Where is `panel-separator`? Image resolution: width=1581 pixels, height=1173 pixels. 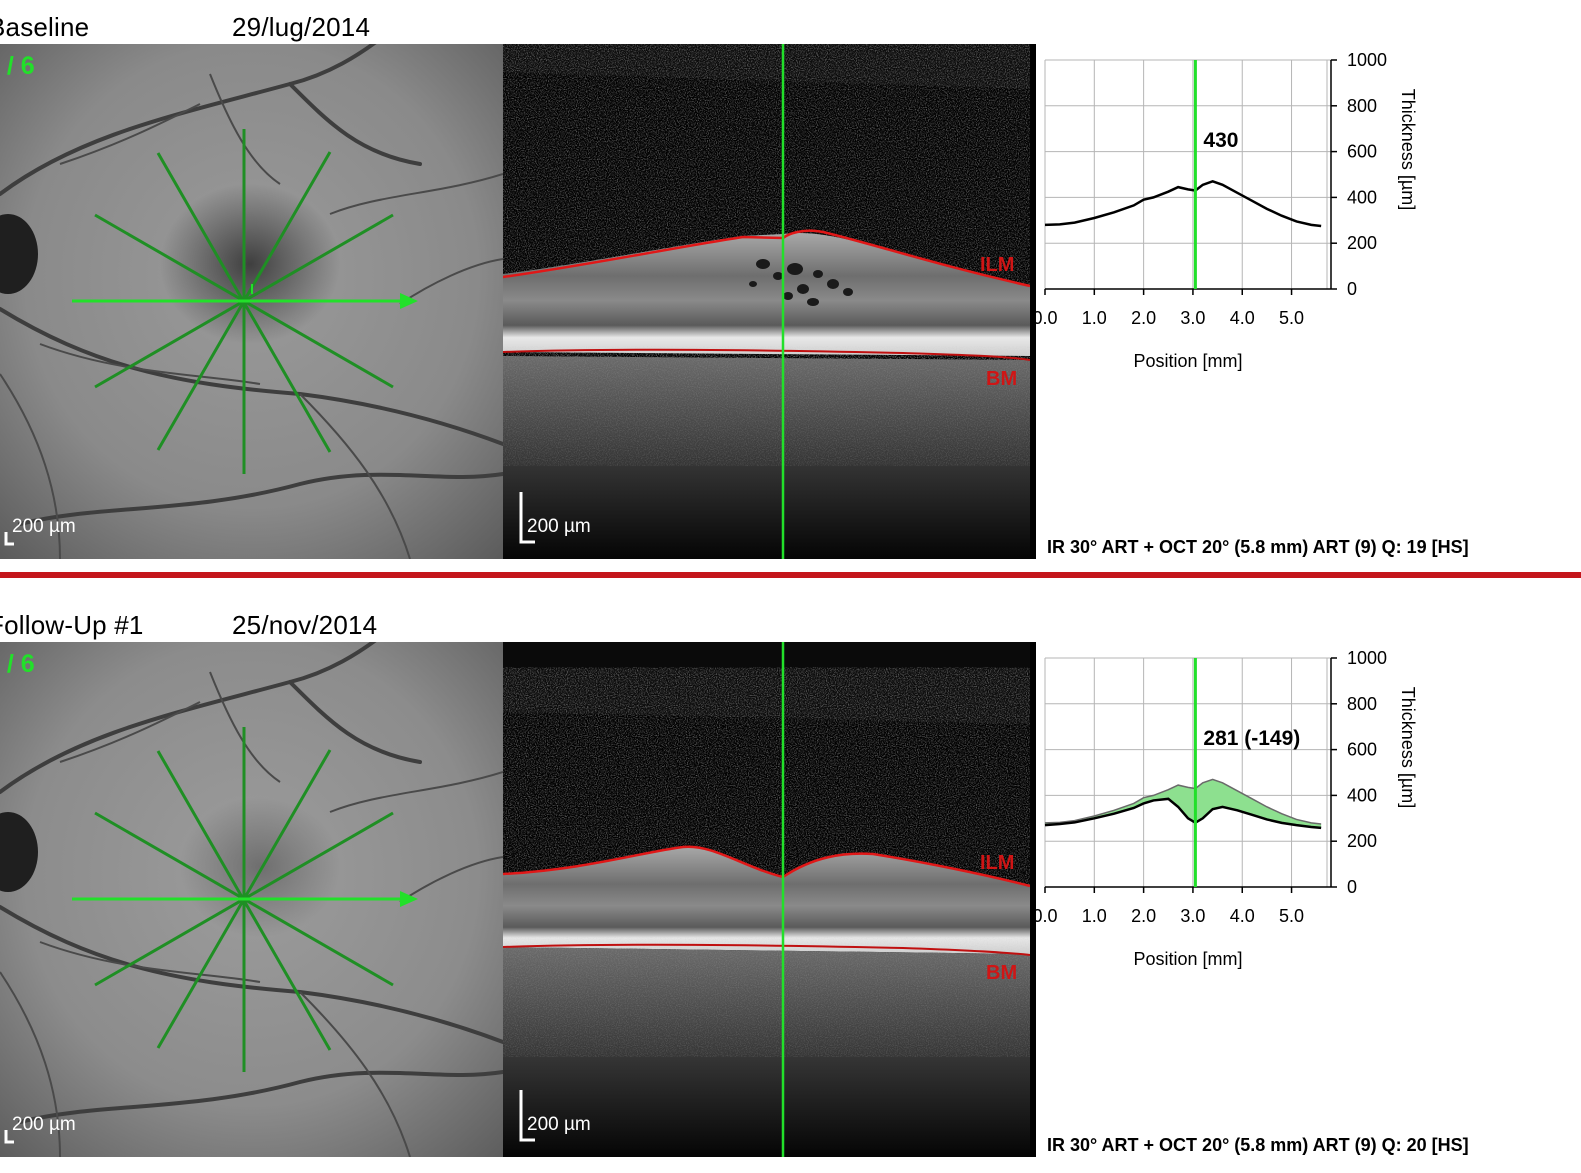 panel-separator is located at coordinates (790, 575).